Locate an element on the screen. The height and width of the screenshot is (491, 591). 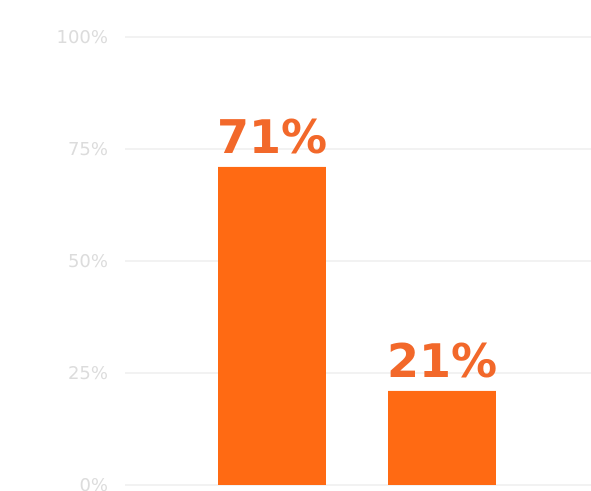
data-label: 21% is located at coordinates (442, 361).